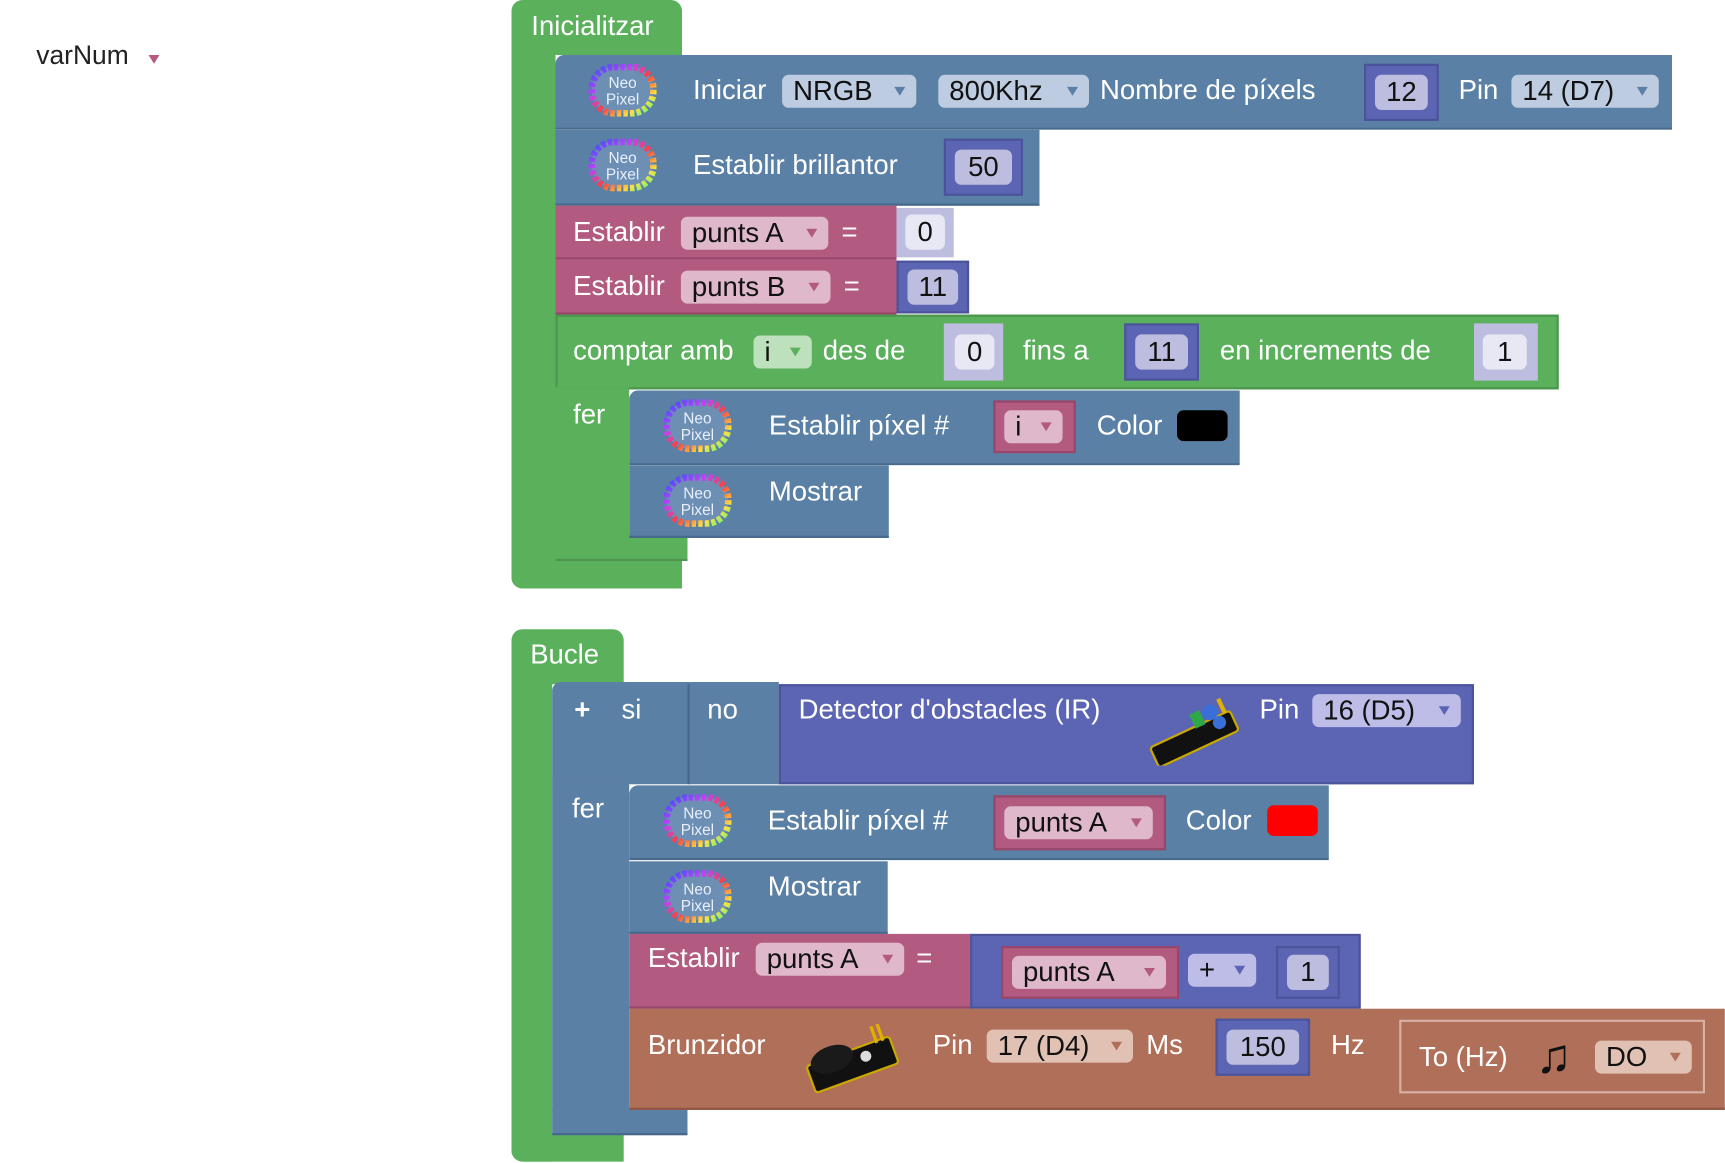 The height and width of the screenshot is (1163, 1725). What do you see at coordinates (815, 492) in the screenshot?
I see `show-label: Mostrar` at bounding box center [815, 492].